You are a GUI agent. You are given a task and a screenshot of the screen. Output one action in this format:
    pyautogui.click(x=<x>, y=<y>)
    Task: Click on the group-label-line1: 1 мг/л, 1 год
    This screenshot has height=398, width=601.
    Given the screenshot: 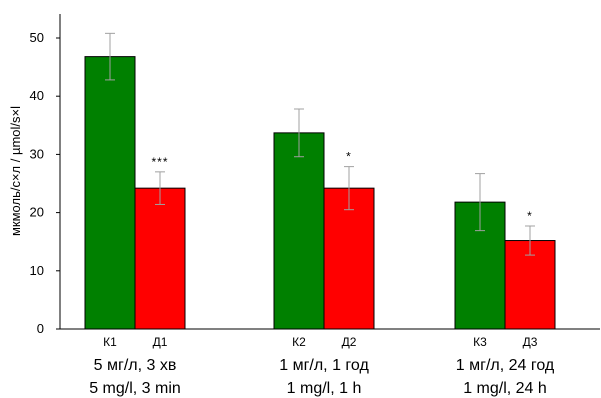 What is the action you would take?
    pyautogui.click(x=324, y=365)
    